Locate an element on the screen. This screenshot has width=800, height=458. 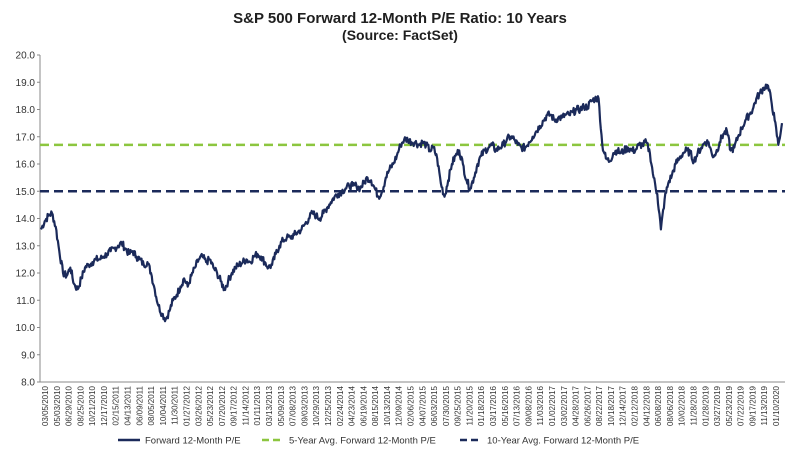
x-tick-label: 10/21/2010 is located at coordinates (92, 405).